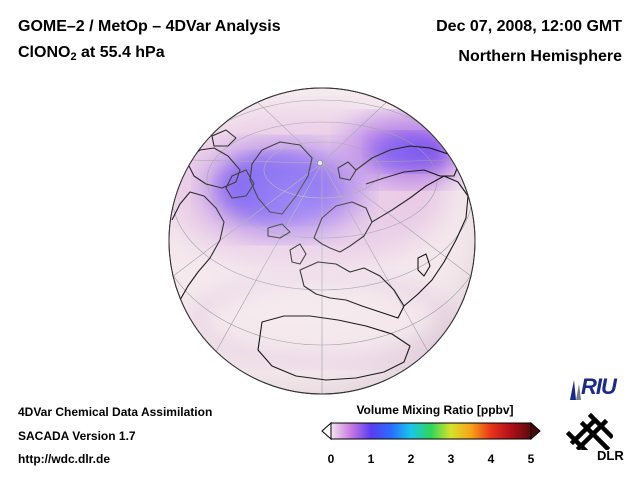 Image resolution: width=640 pixels, height=480 pixels. I want to click on colorbar-tick-label: 0, so click(331, 459).